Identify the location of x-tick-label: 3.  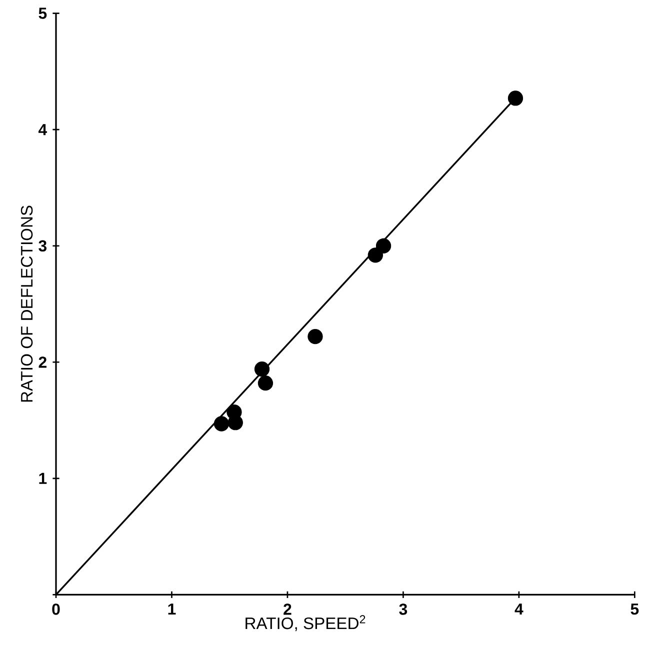
(403, 609).